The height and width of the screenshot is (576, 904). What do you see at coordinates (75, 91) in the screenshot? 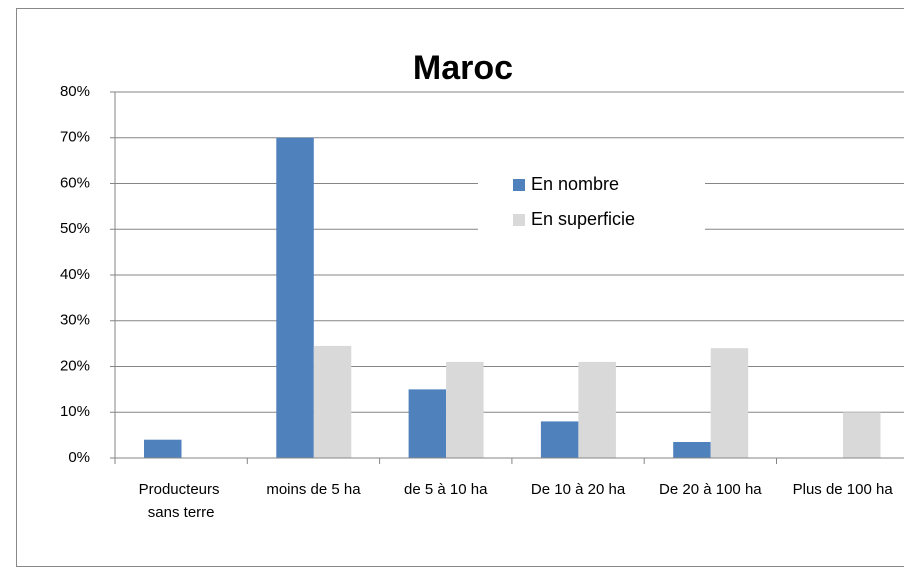
I see `y-tick-label: 80%` at bounding box center [75, 91].